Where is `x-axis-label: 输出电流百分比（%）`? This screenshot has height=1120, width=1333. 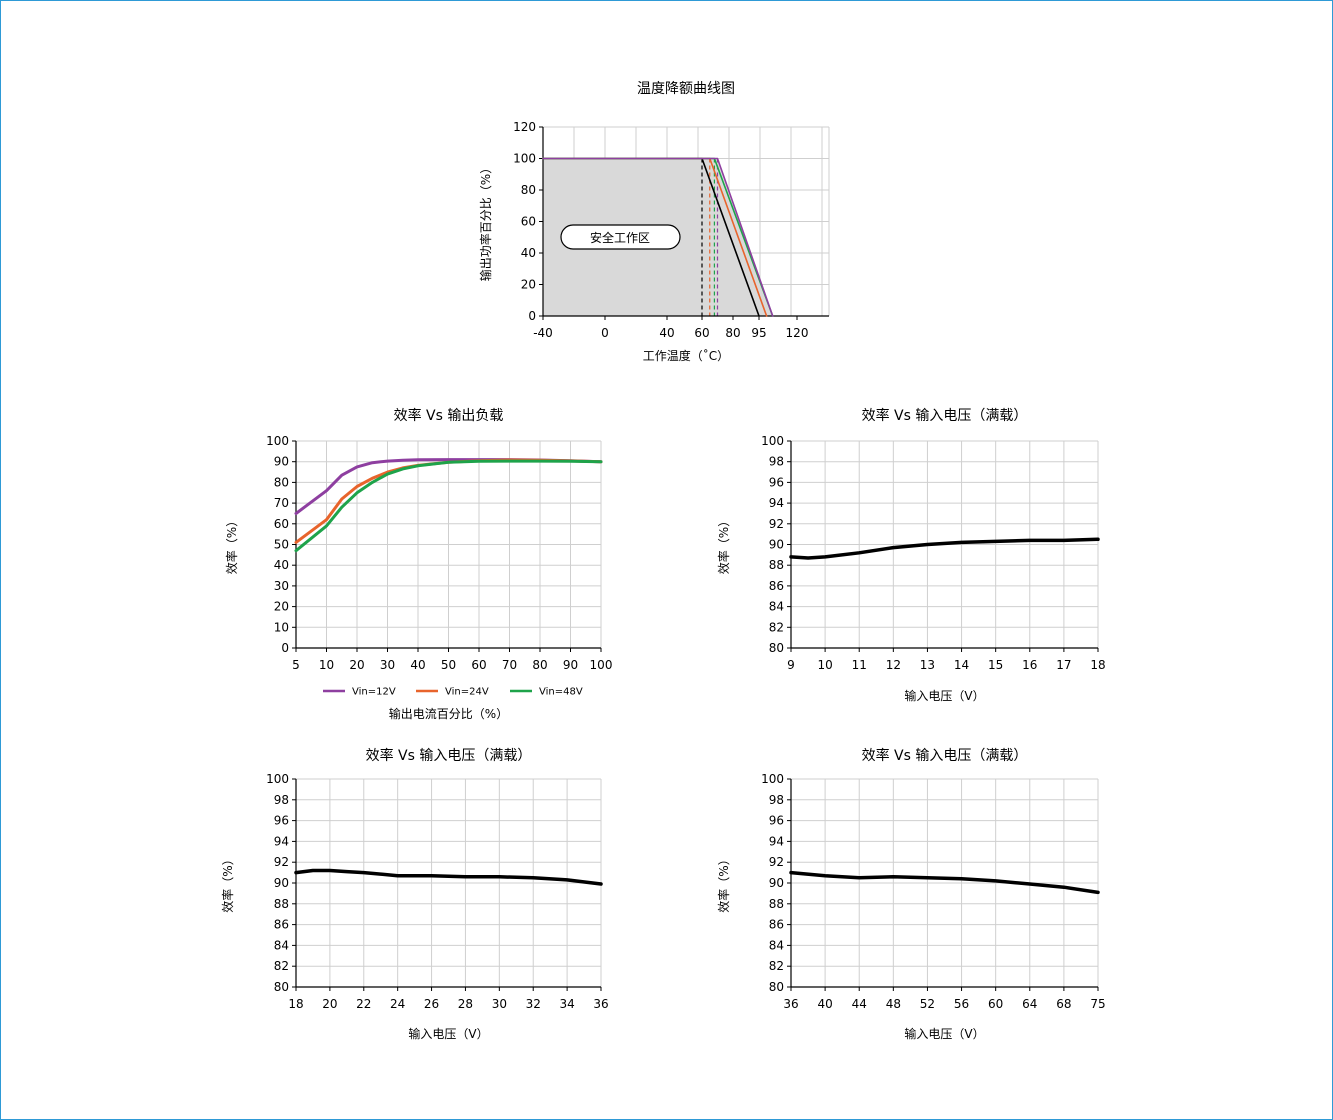
x-axis-label: 输出电流百分比（%） is located at coordinates (448, 713).